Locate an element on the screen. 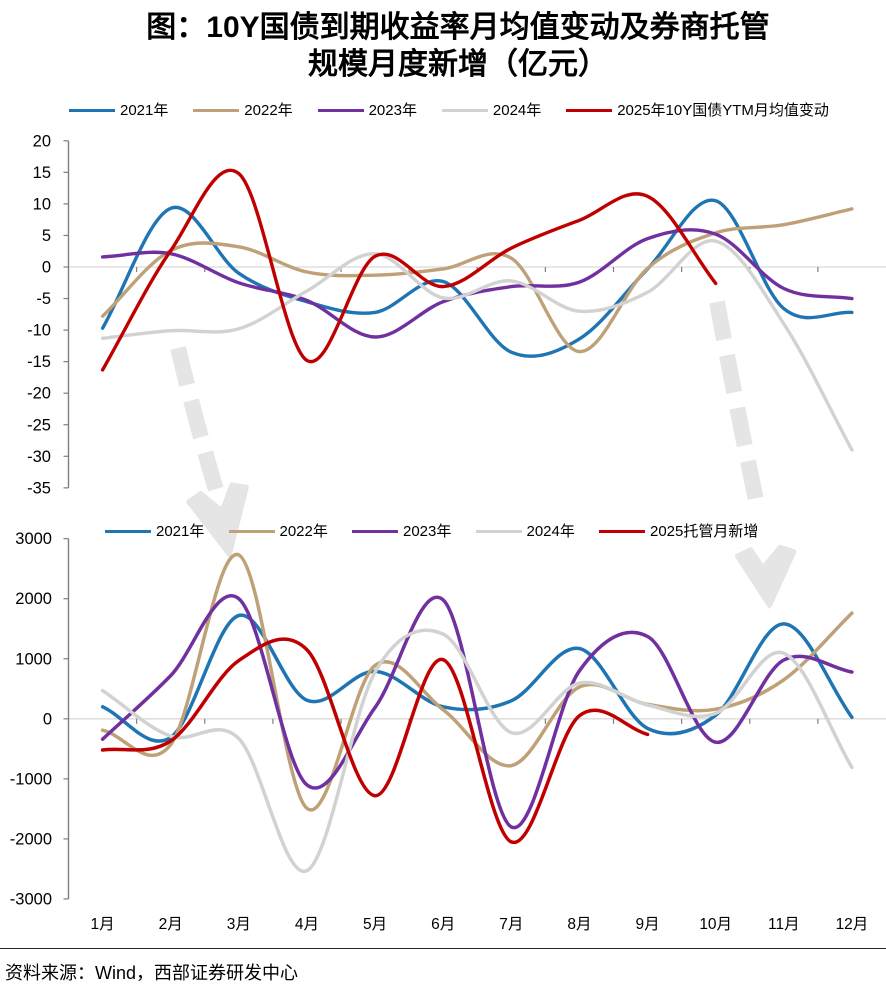 The width and height of the screenshot is (886, 990). y-tick-label: 10 is located at coordinates (42, 204).